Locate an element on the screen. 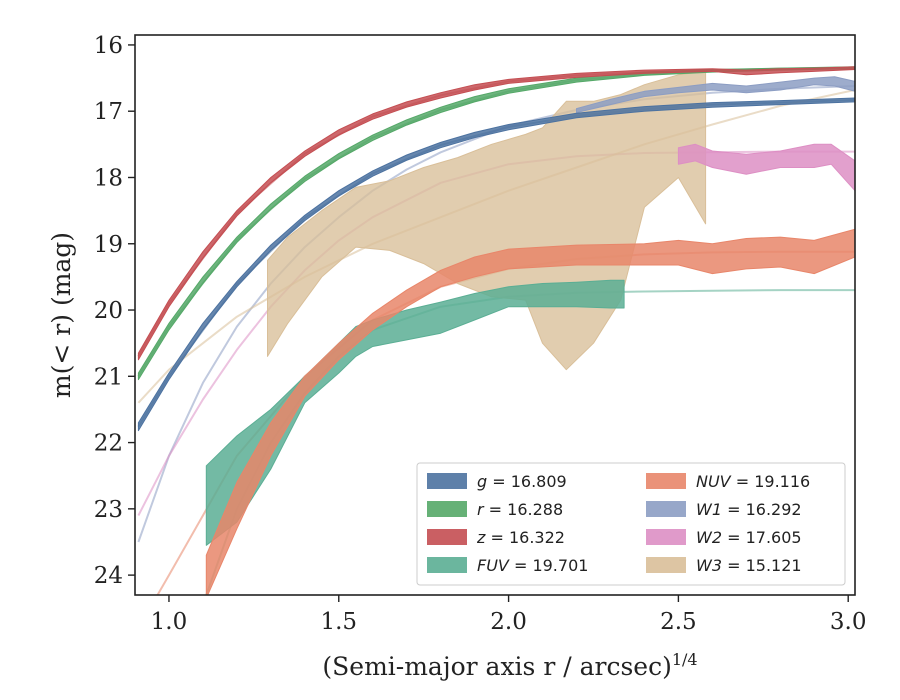 This screenshot has height=700, width=900. legend-item-w3: W3 = 15.121 is located at coordinates (724, 565).